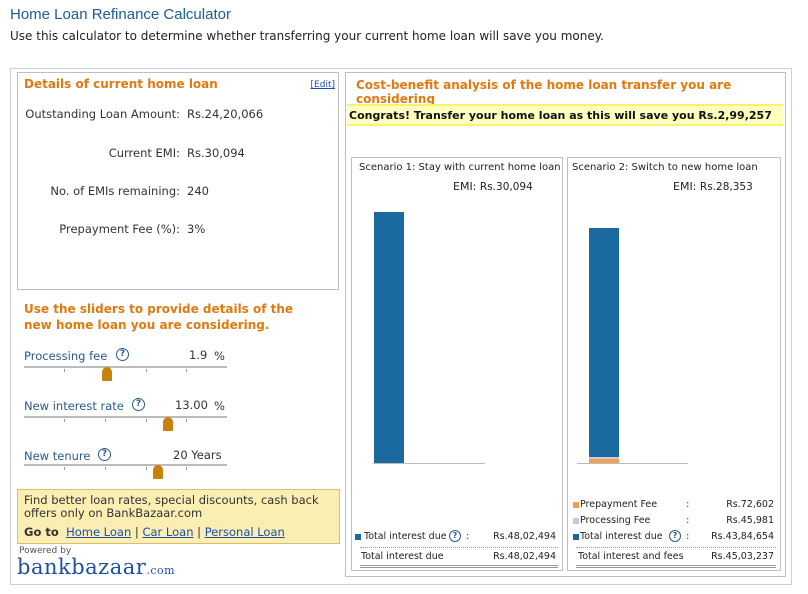 This screenshot has height=594, width=808. Describe the element at coordinates (120, 14) in the screenshot. I see `page-title: Home Loan Refinance Calculator` at that location.